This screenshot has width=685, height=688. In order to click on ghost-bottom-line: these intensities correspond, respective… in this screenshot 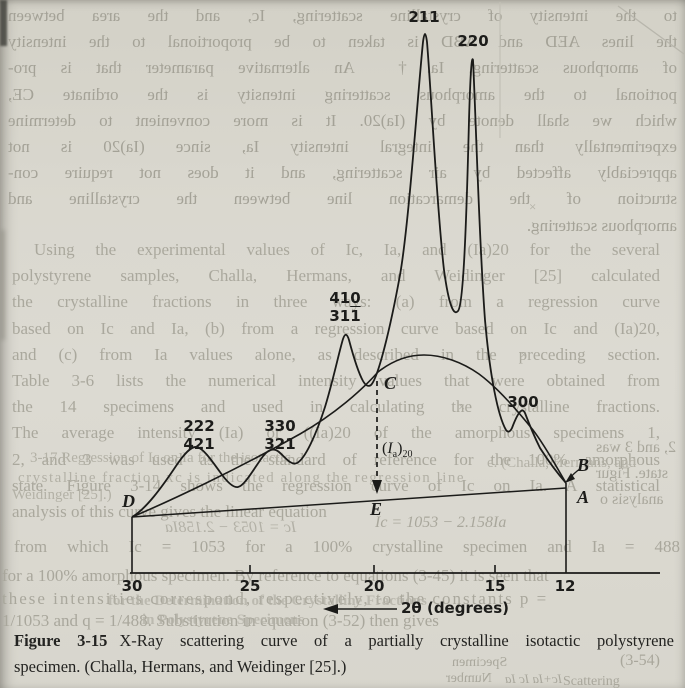, I will do `click(275, 598)`.